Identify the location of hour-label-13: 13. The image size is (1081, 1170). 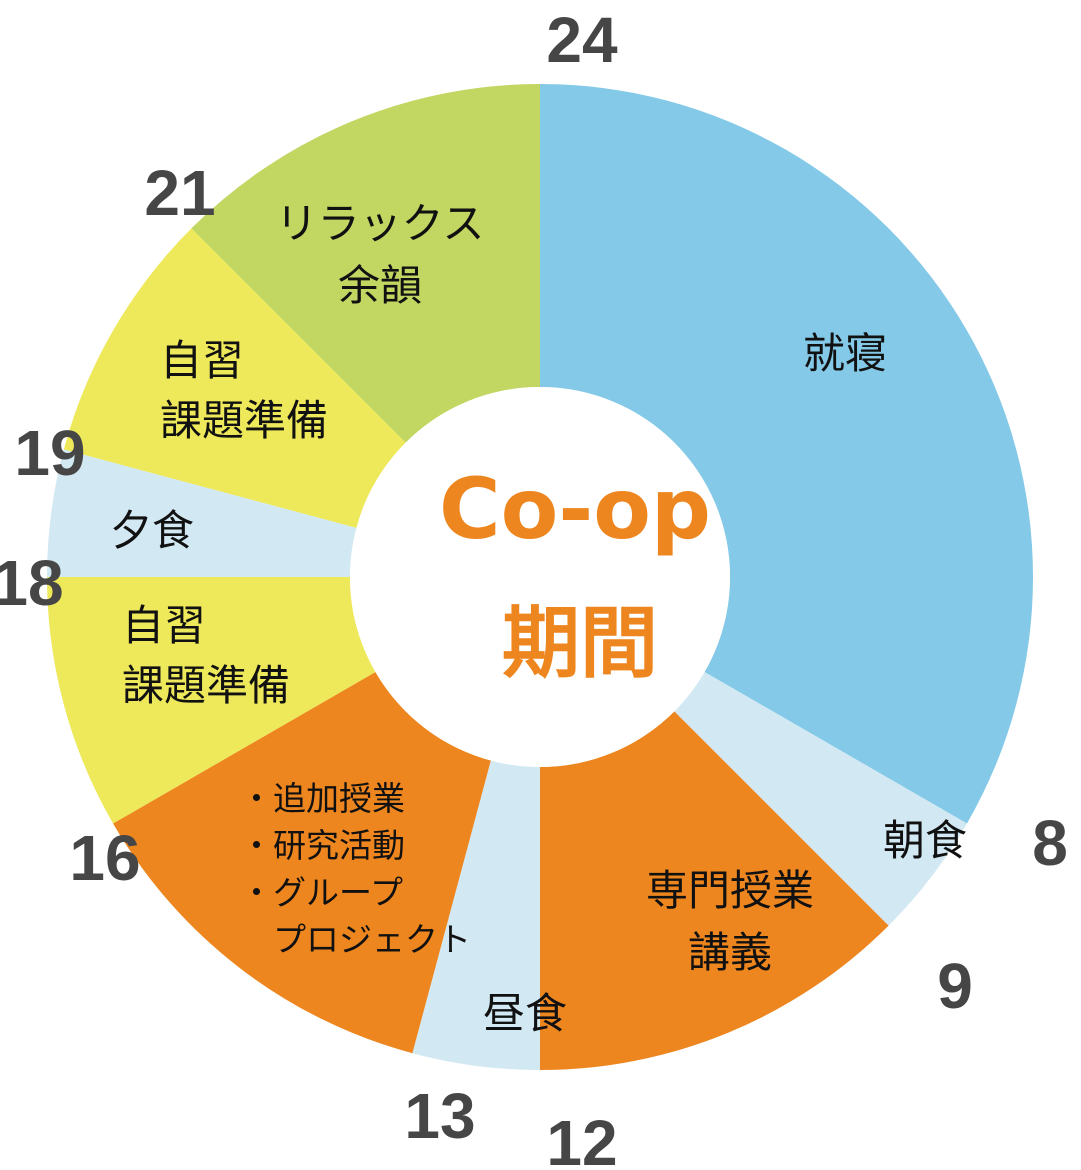
(439, 1116).